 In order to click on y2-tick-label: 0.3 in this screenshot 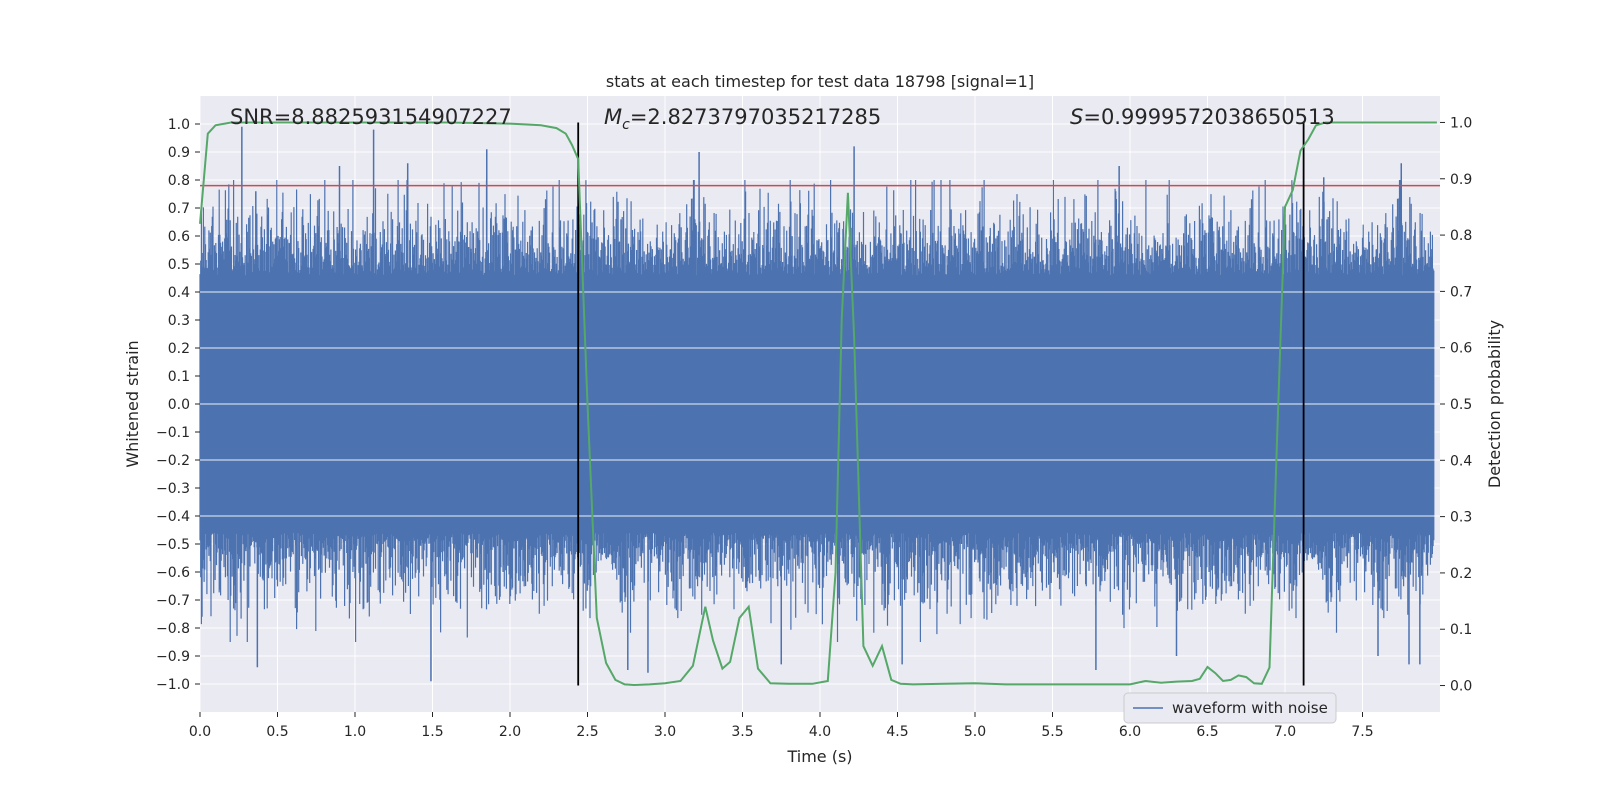, I will do `click(1461, 518)`.